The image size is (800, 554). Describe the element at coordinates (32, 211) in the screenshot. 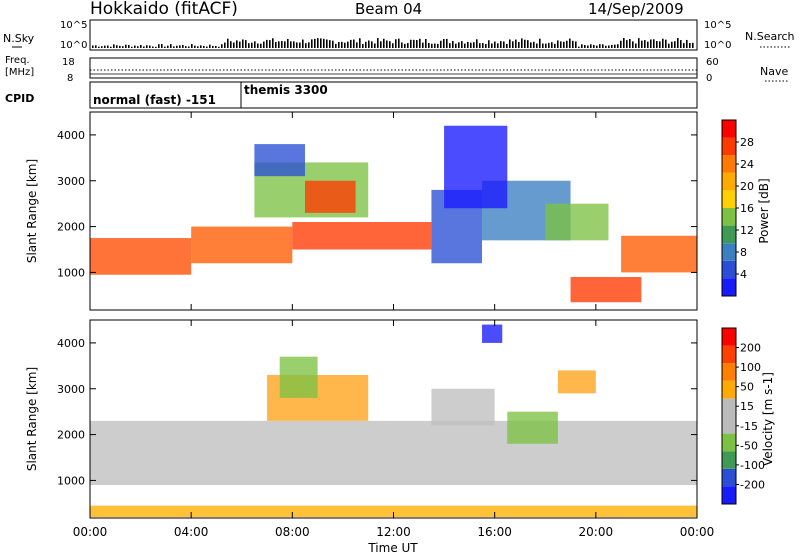

I see `power-ylabel: Slant Range [km]` at that location.